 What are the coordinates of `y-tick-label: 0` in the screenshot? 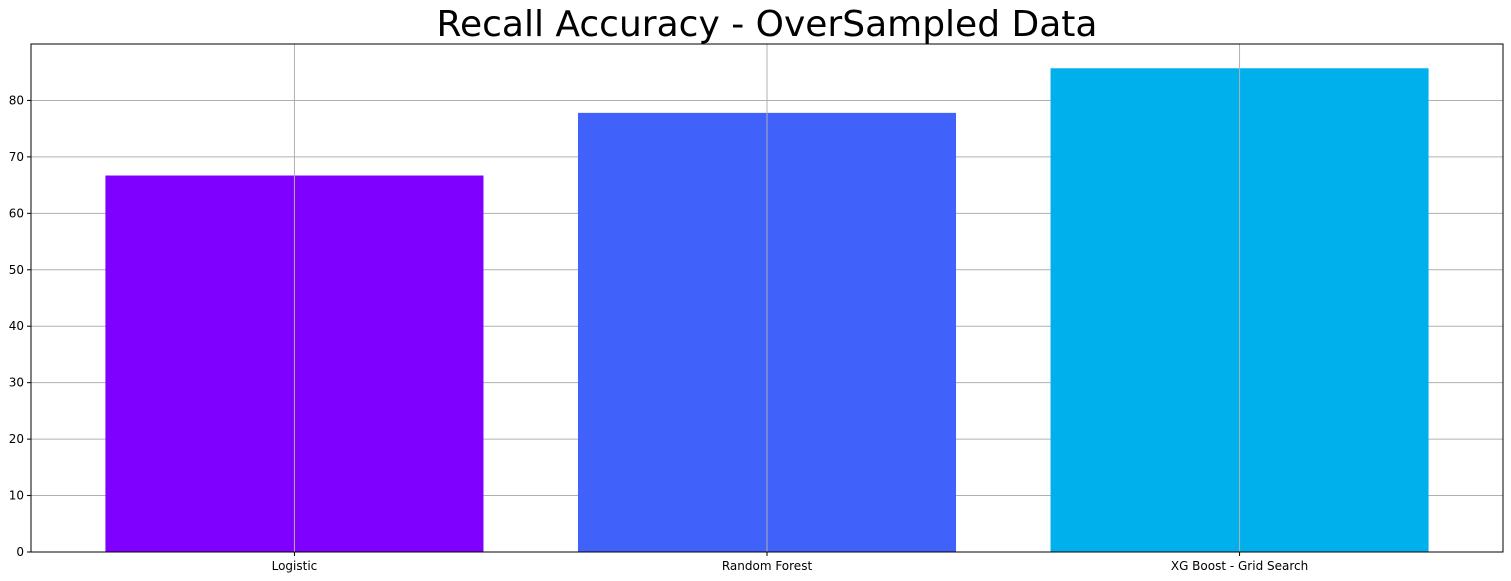 It's located at (20, 552).